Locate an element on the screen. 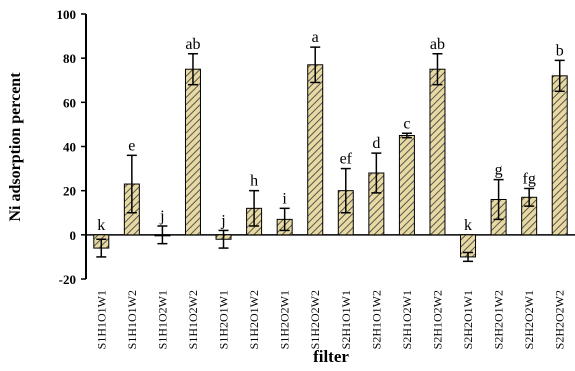 This screenshot has height=371, width=575. x-tick-label: S1H2O2W1 is located at coordinates (285, 319).